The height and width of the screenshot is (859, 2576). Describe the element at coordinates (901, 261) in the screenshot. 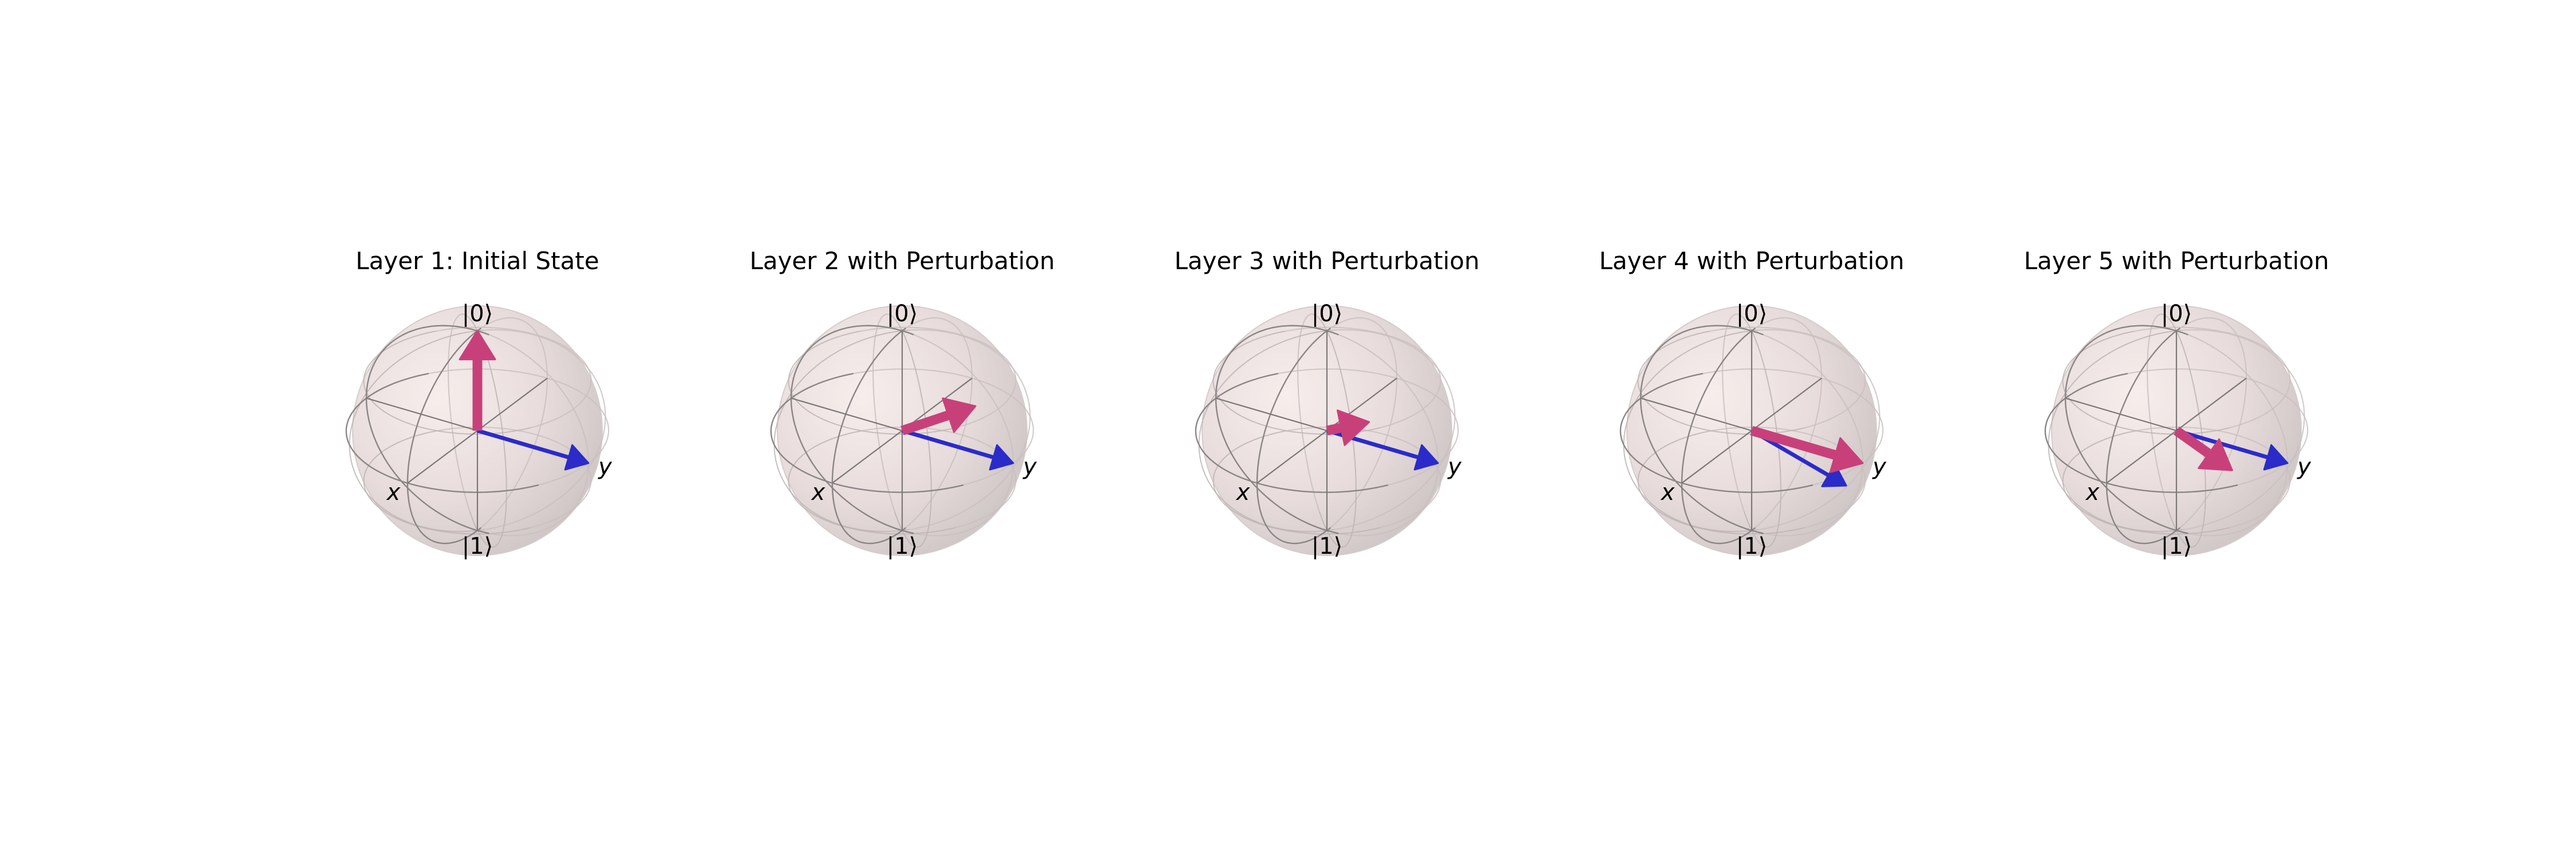

I see `panel-title: Layer 2 with Perturbation` at that location.